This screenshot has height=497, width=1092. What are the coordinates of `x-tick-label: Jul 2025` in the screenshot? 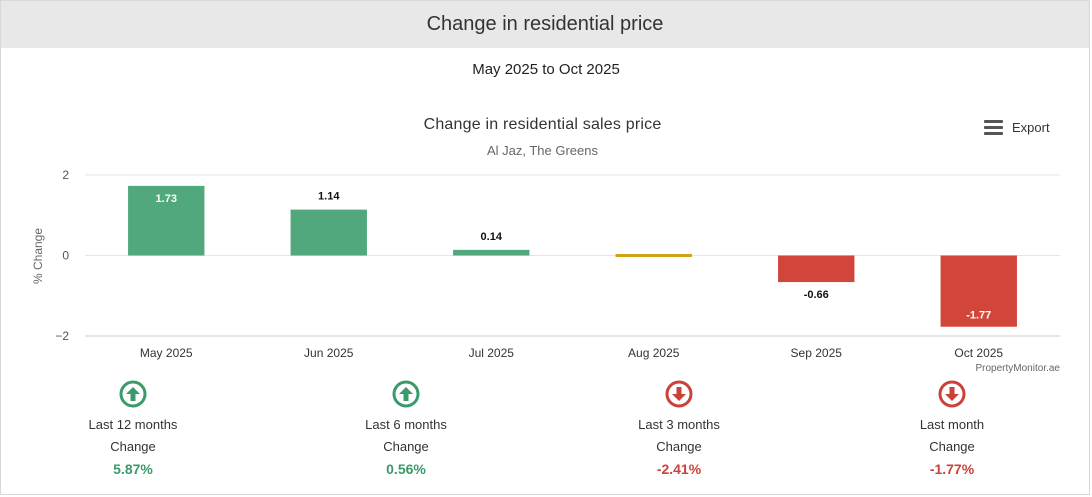 It's located at (492, 353).